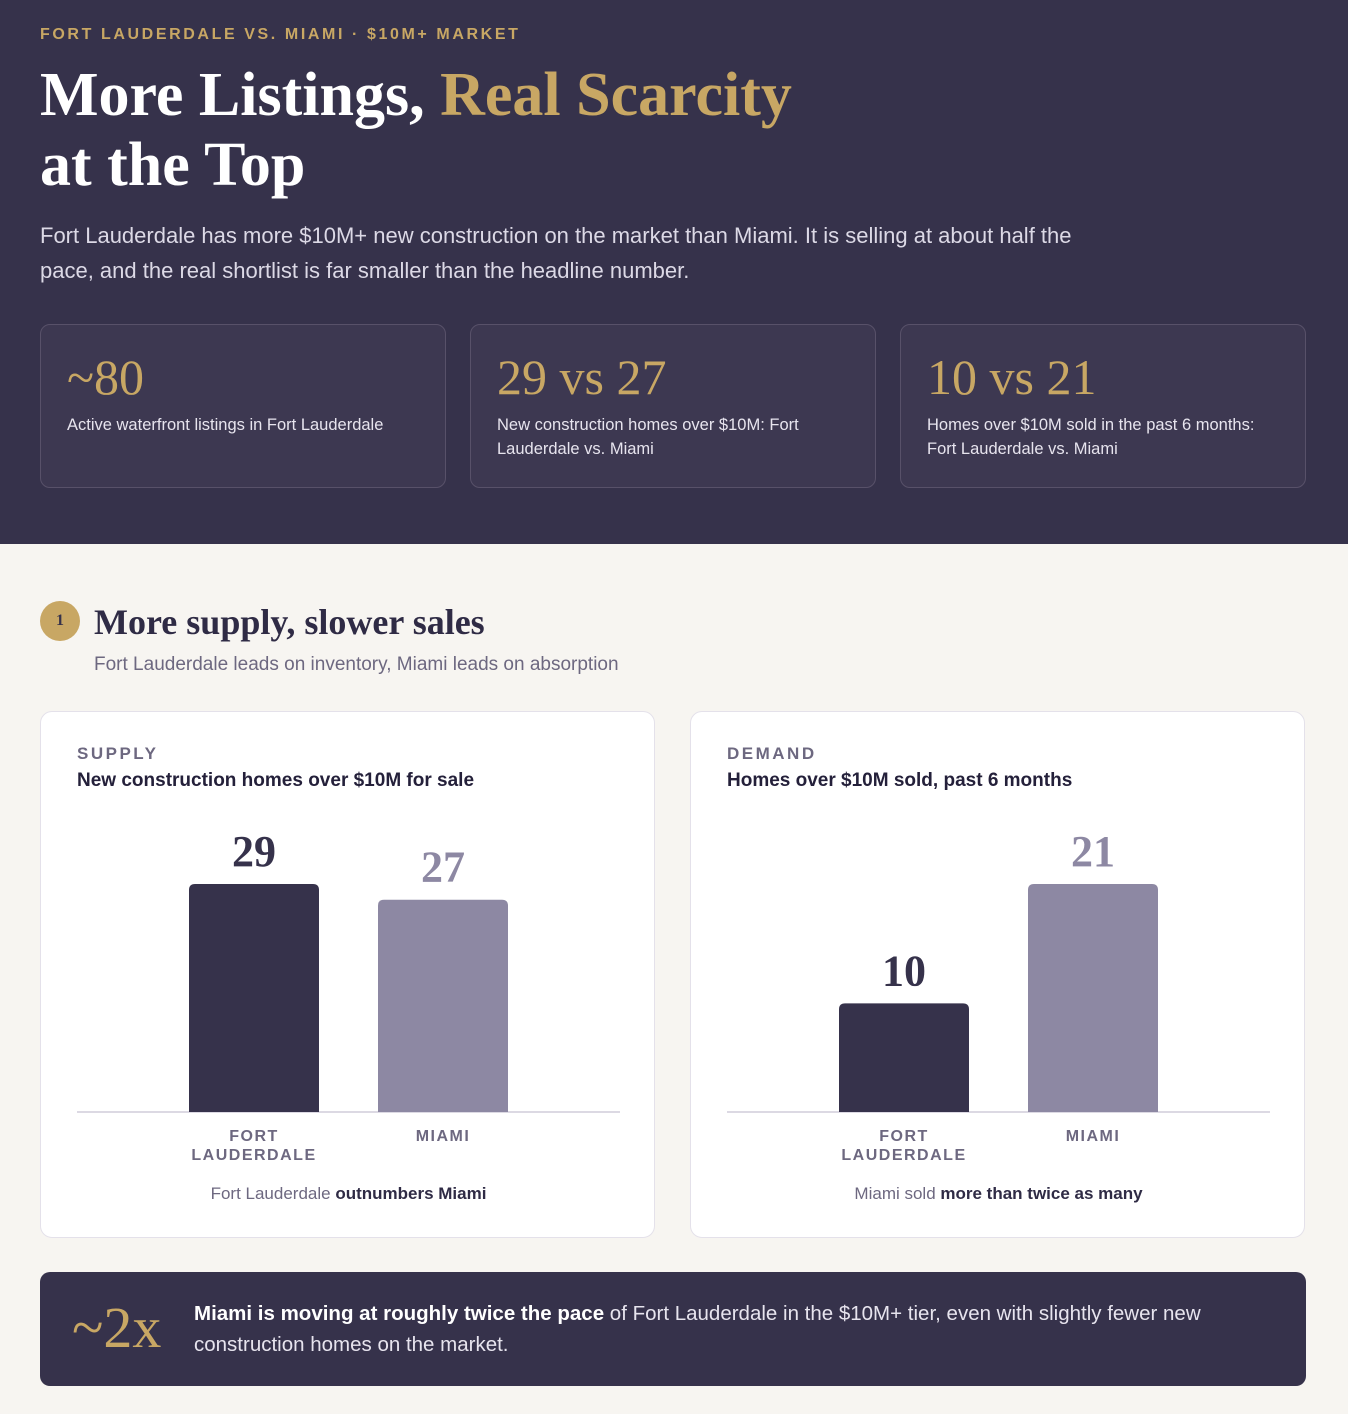 Image resolution: width=1348 pixels, height=1414 pixels. Describe the element at coordinates (540, 130) in the screenshot. I see `page-title: More Listings, Real Scarcity at the Top` at that location.